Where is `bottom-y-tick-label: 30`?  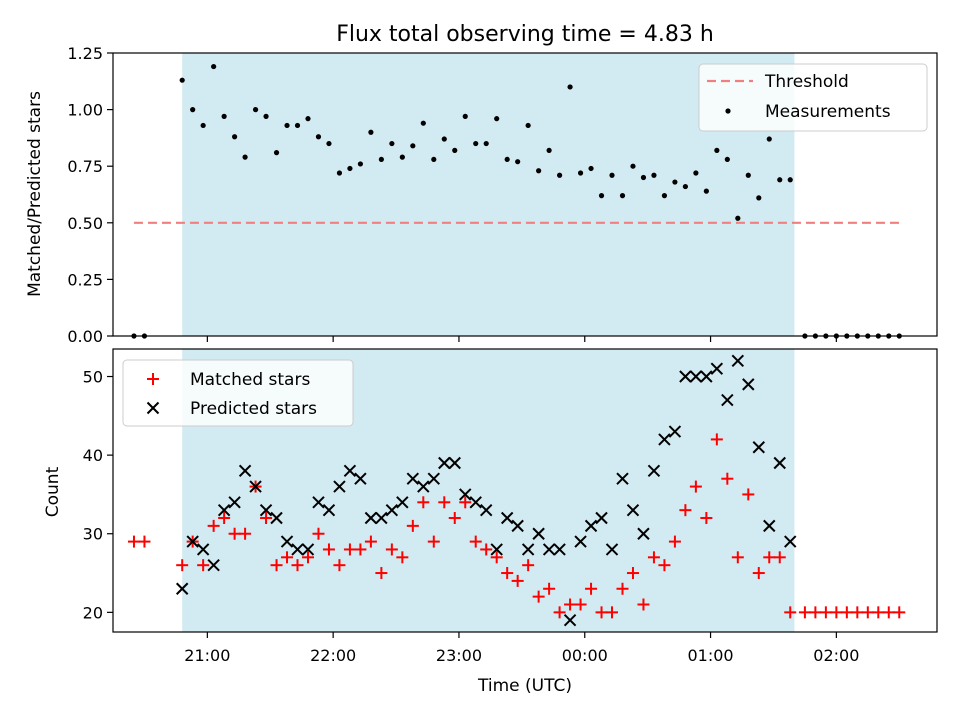 bottom-y-tick-label: 30 is located at coordinates (93, 534).